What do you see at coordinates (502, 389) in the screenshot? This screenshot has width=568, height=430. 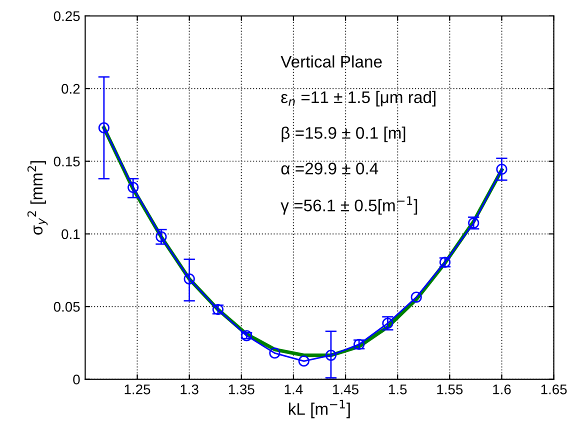 I see `x-tick-label: 1.6` at bounding box center [502, 389].